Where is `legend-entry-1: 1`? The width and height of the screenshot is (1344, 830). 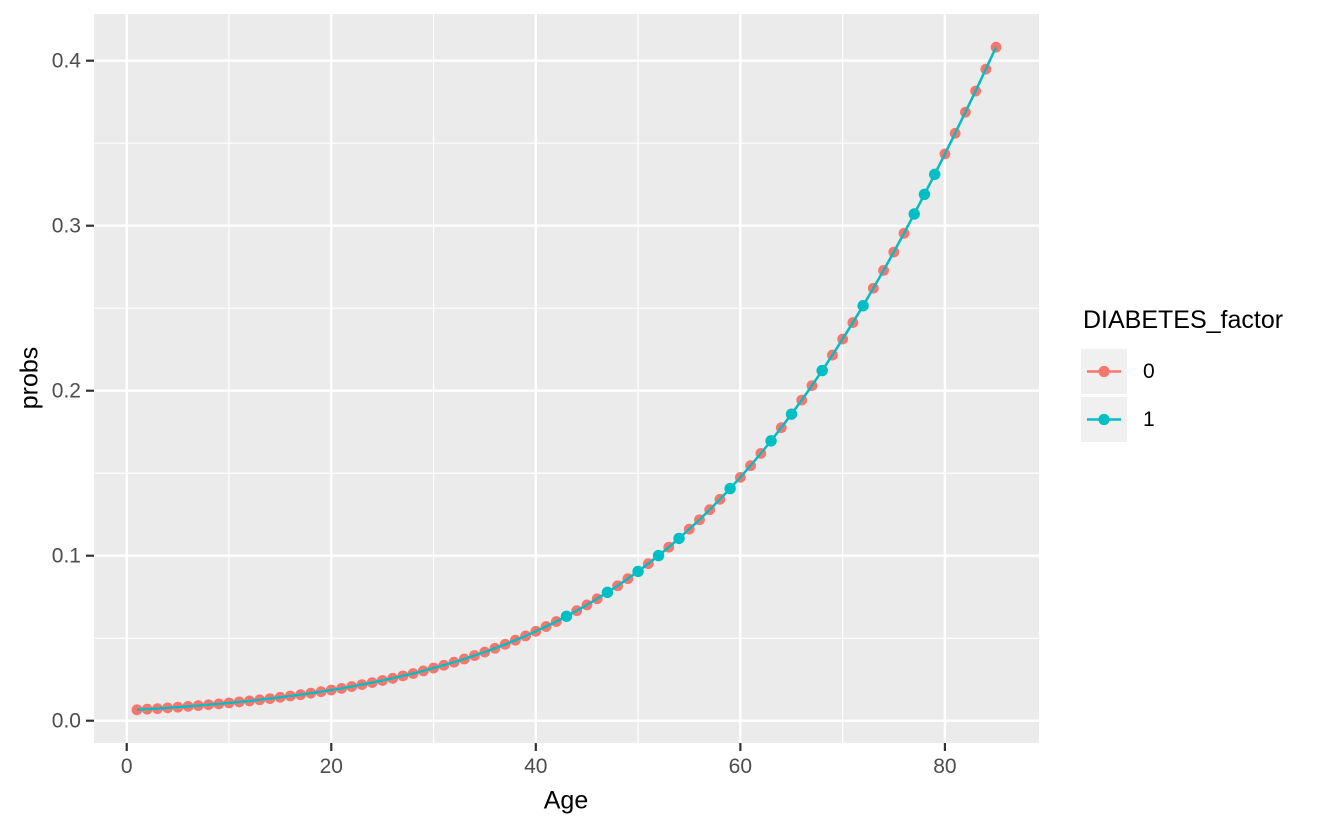
legend-entry-1: 1 is located at coordinates (1182, 419).